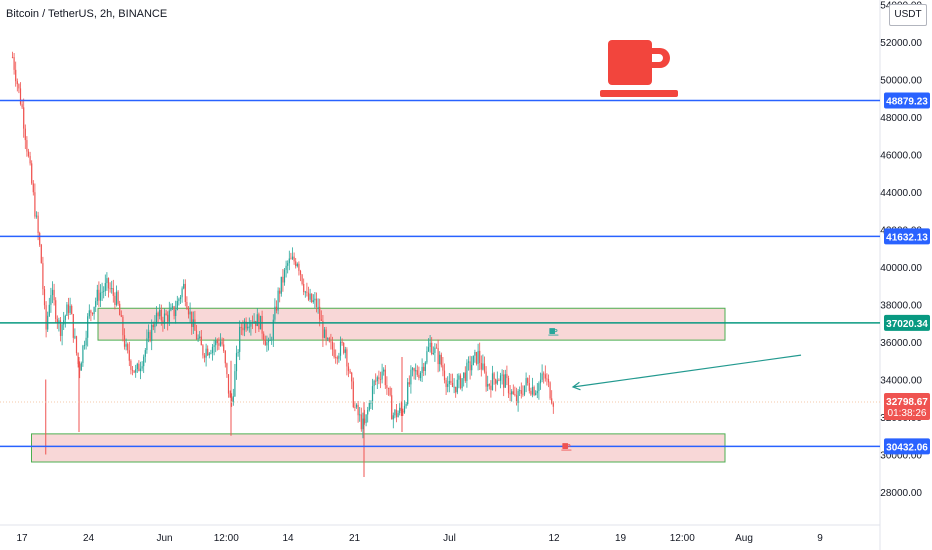 Image resolution: width=932 pixels, height=550 pixels. What do you see at coordinates (907, 447) in the screenshot?
I see `price-label-text: 30432.06` at bounding box center [907, 447].